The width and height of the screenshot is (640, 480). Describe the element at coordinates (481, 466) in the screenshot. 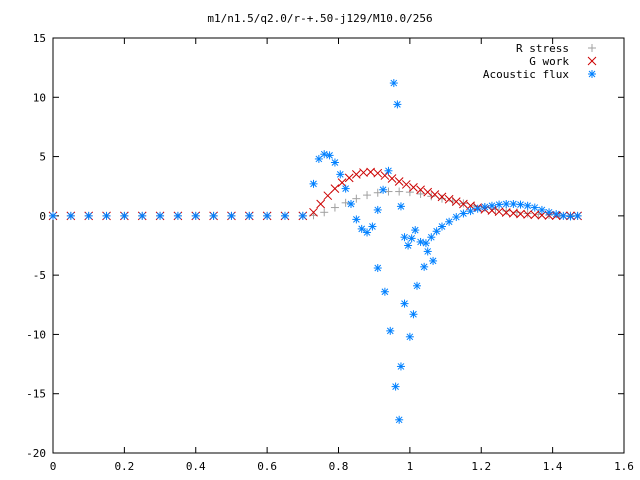

I see `x-tick-label: 1.2` at that location.